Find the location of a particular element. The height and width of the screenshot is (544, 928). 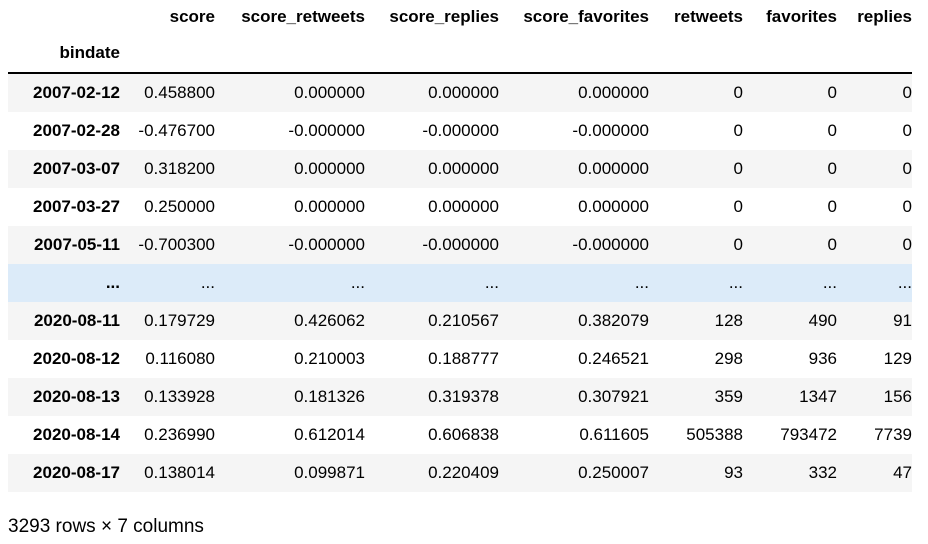

table-cell: 793472 is located at coordinates (808, 434).